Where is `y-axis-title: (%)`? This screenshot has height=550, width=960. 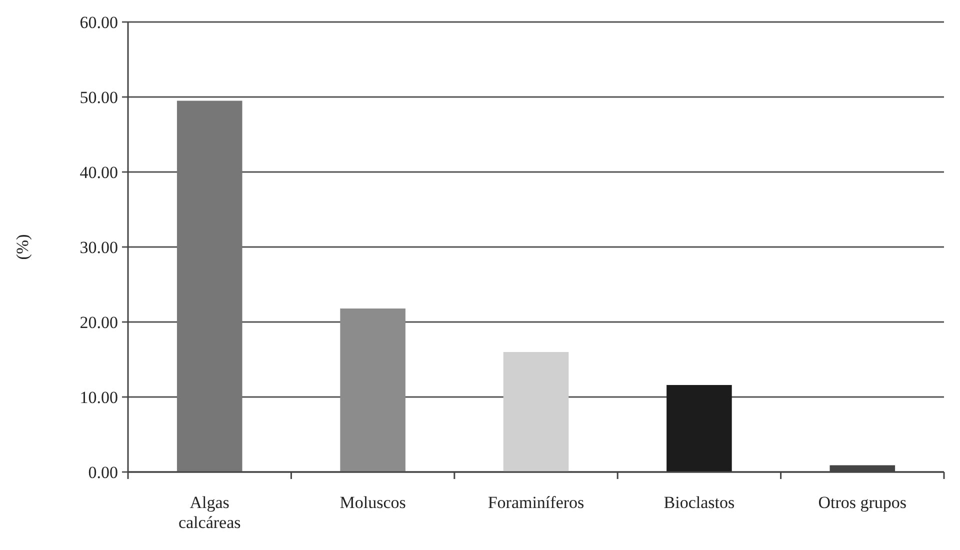 y-axis-title: (%) is located at coordinates (22, 247).